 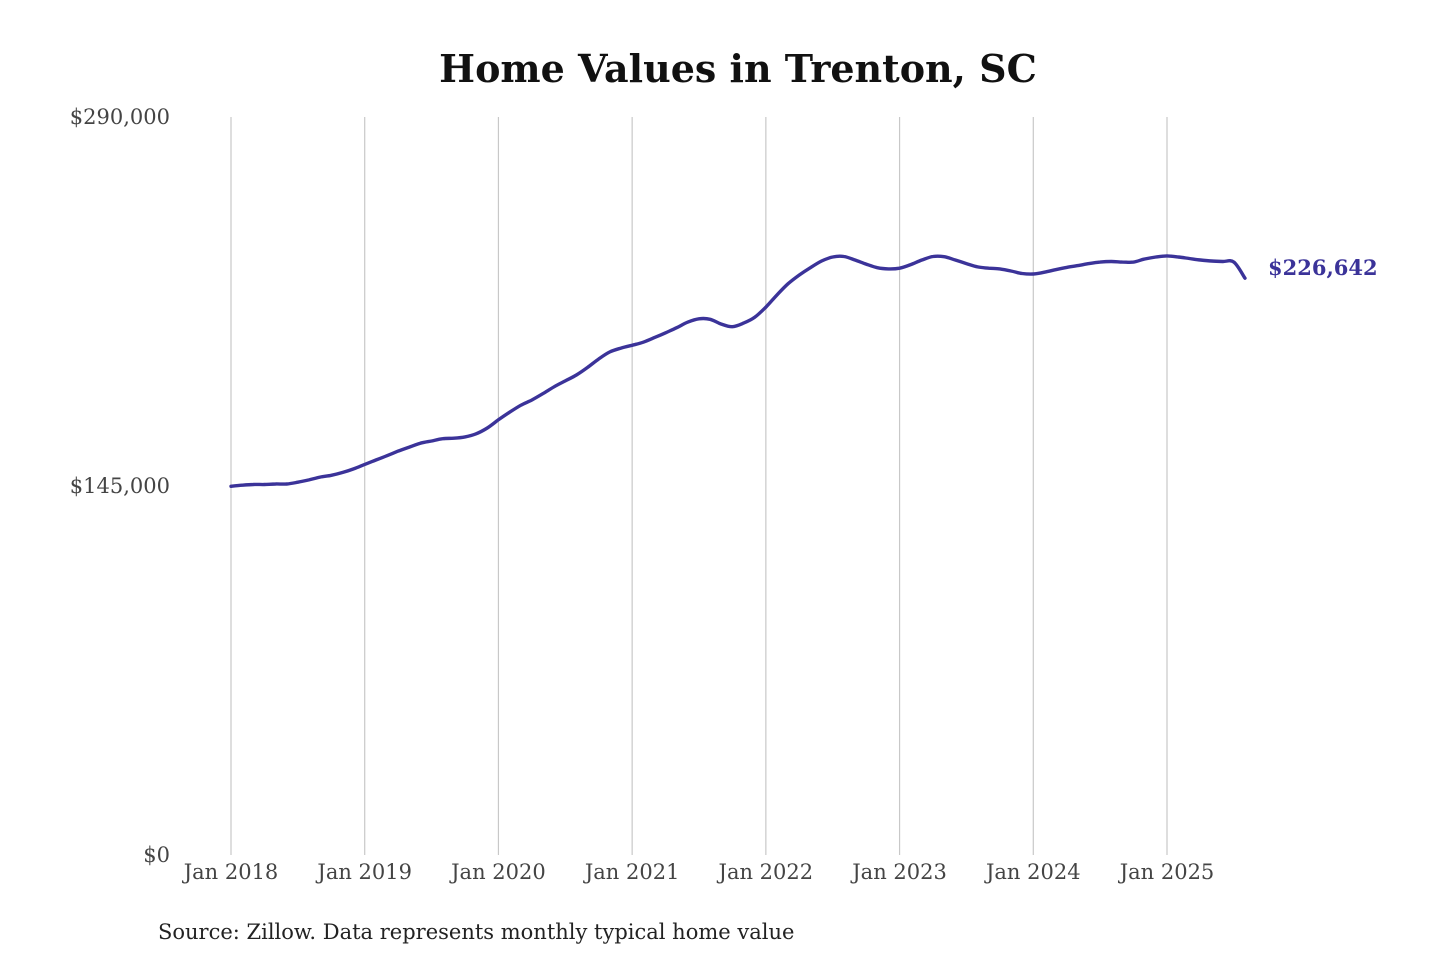 I want to click on x-tick-label: Jan 2021, so click(x=631, y=872).